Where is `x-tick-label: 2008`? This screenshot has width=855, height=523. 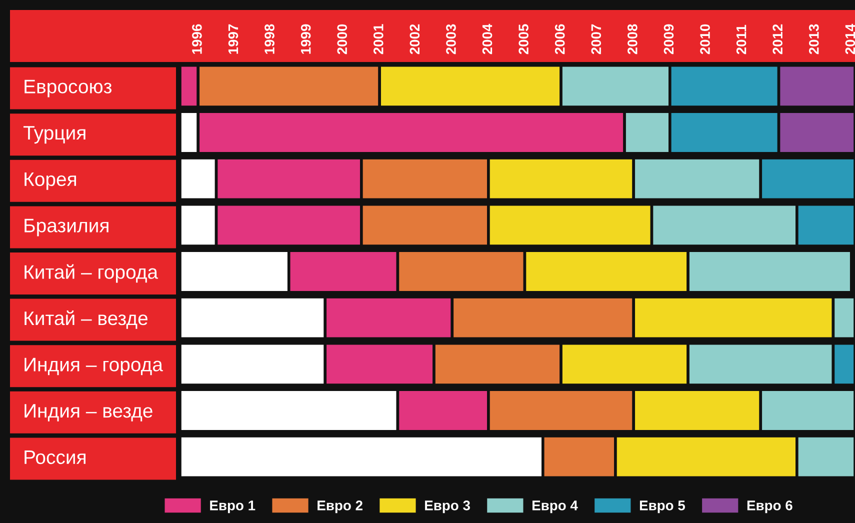
x-tick-label: 2008 is located at coordinates (633, 39).